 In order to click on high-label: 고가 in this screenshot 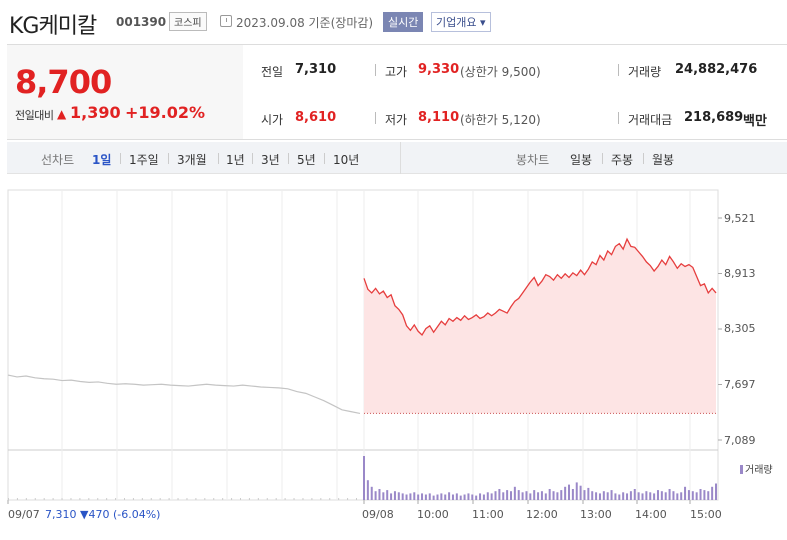, I will do `click(396, 72)`.